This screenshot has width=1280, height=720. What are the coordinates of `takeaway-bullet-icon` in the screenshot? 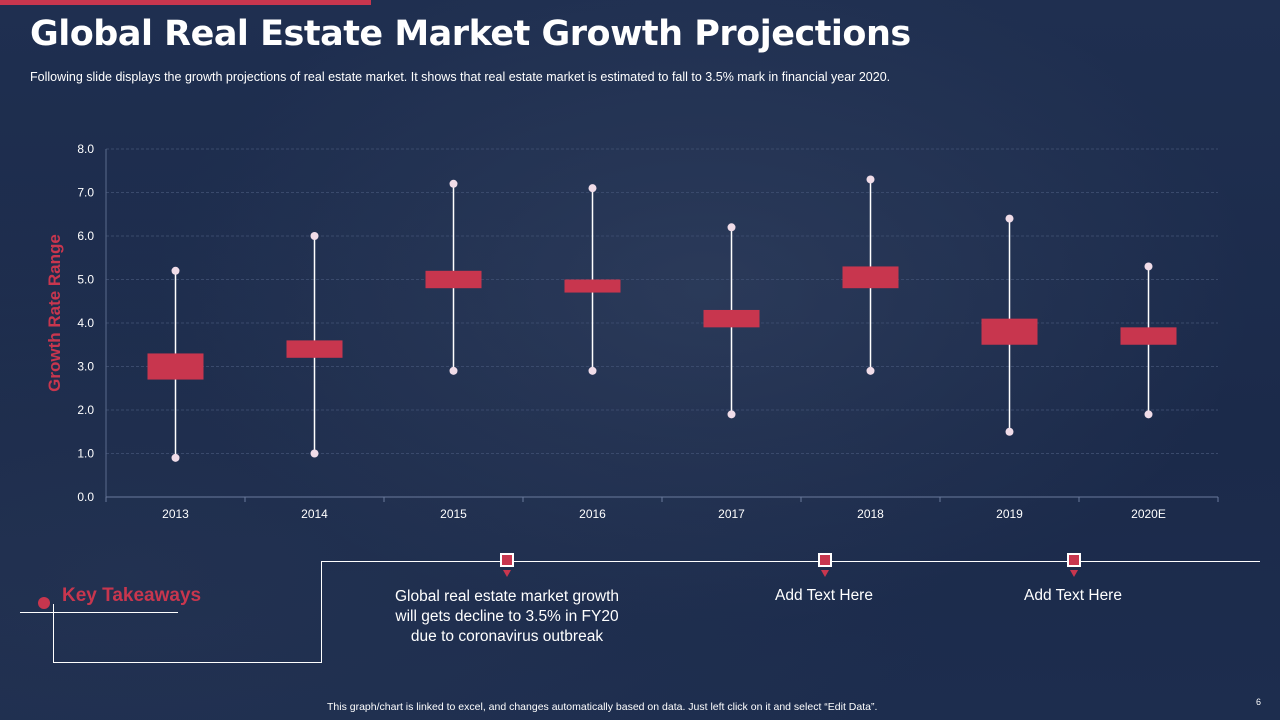 It's located at (44, 603).